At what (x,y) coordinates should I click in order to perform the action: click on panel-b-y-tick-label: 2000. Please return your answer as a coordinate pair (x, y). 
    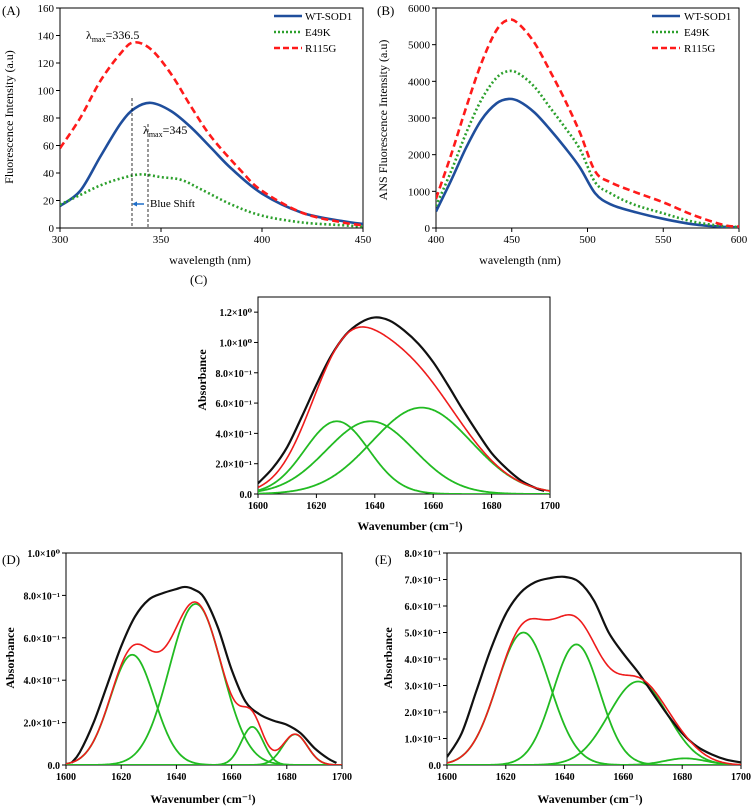
    Looking at the image, I should click on (419, 156).